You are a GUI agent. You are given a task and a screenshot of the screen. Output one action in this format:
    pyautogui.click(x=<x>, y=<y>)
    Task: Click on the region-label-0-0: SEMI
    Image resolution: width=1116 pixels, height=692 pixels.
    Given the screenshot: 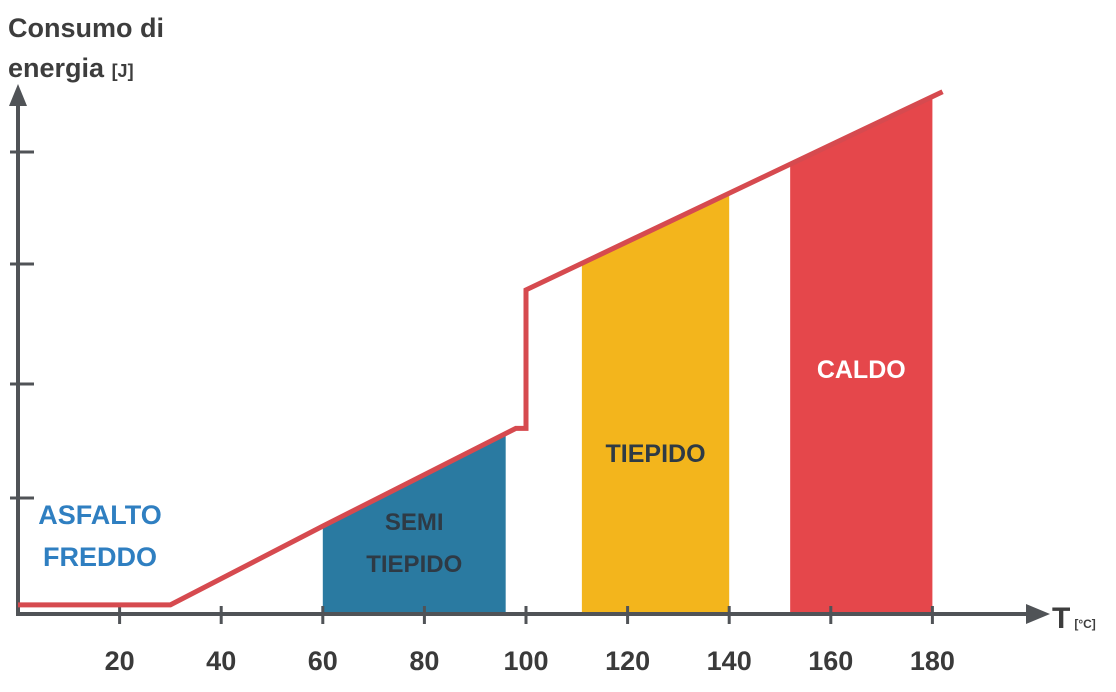 What is the action you would take?
    pyautogui.click(x=414, y=522)
    